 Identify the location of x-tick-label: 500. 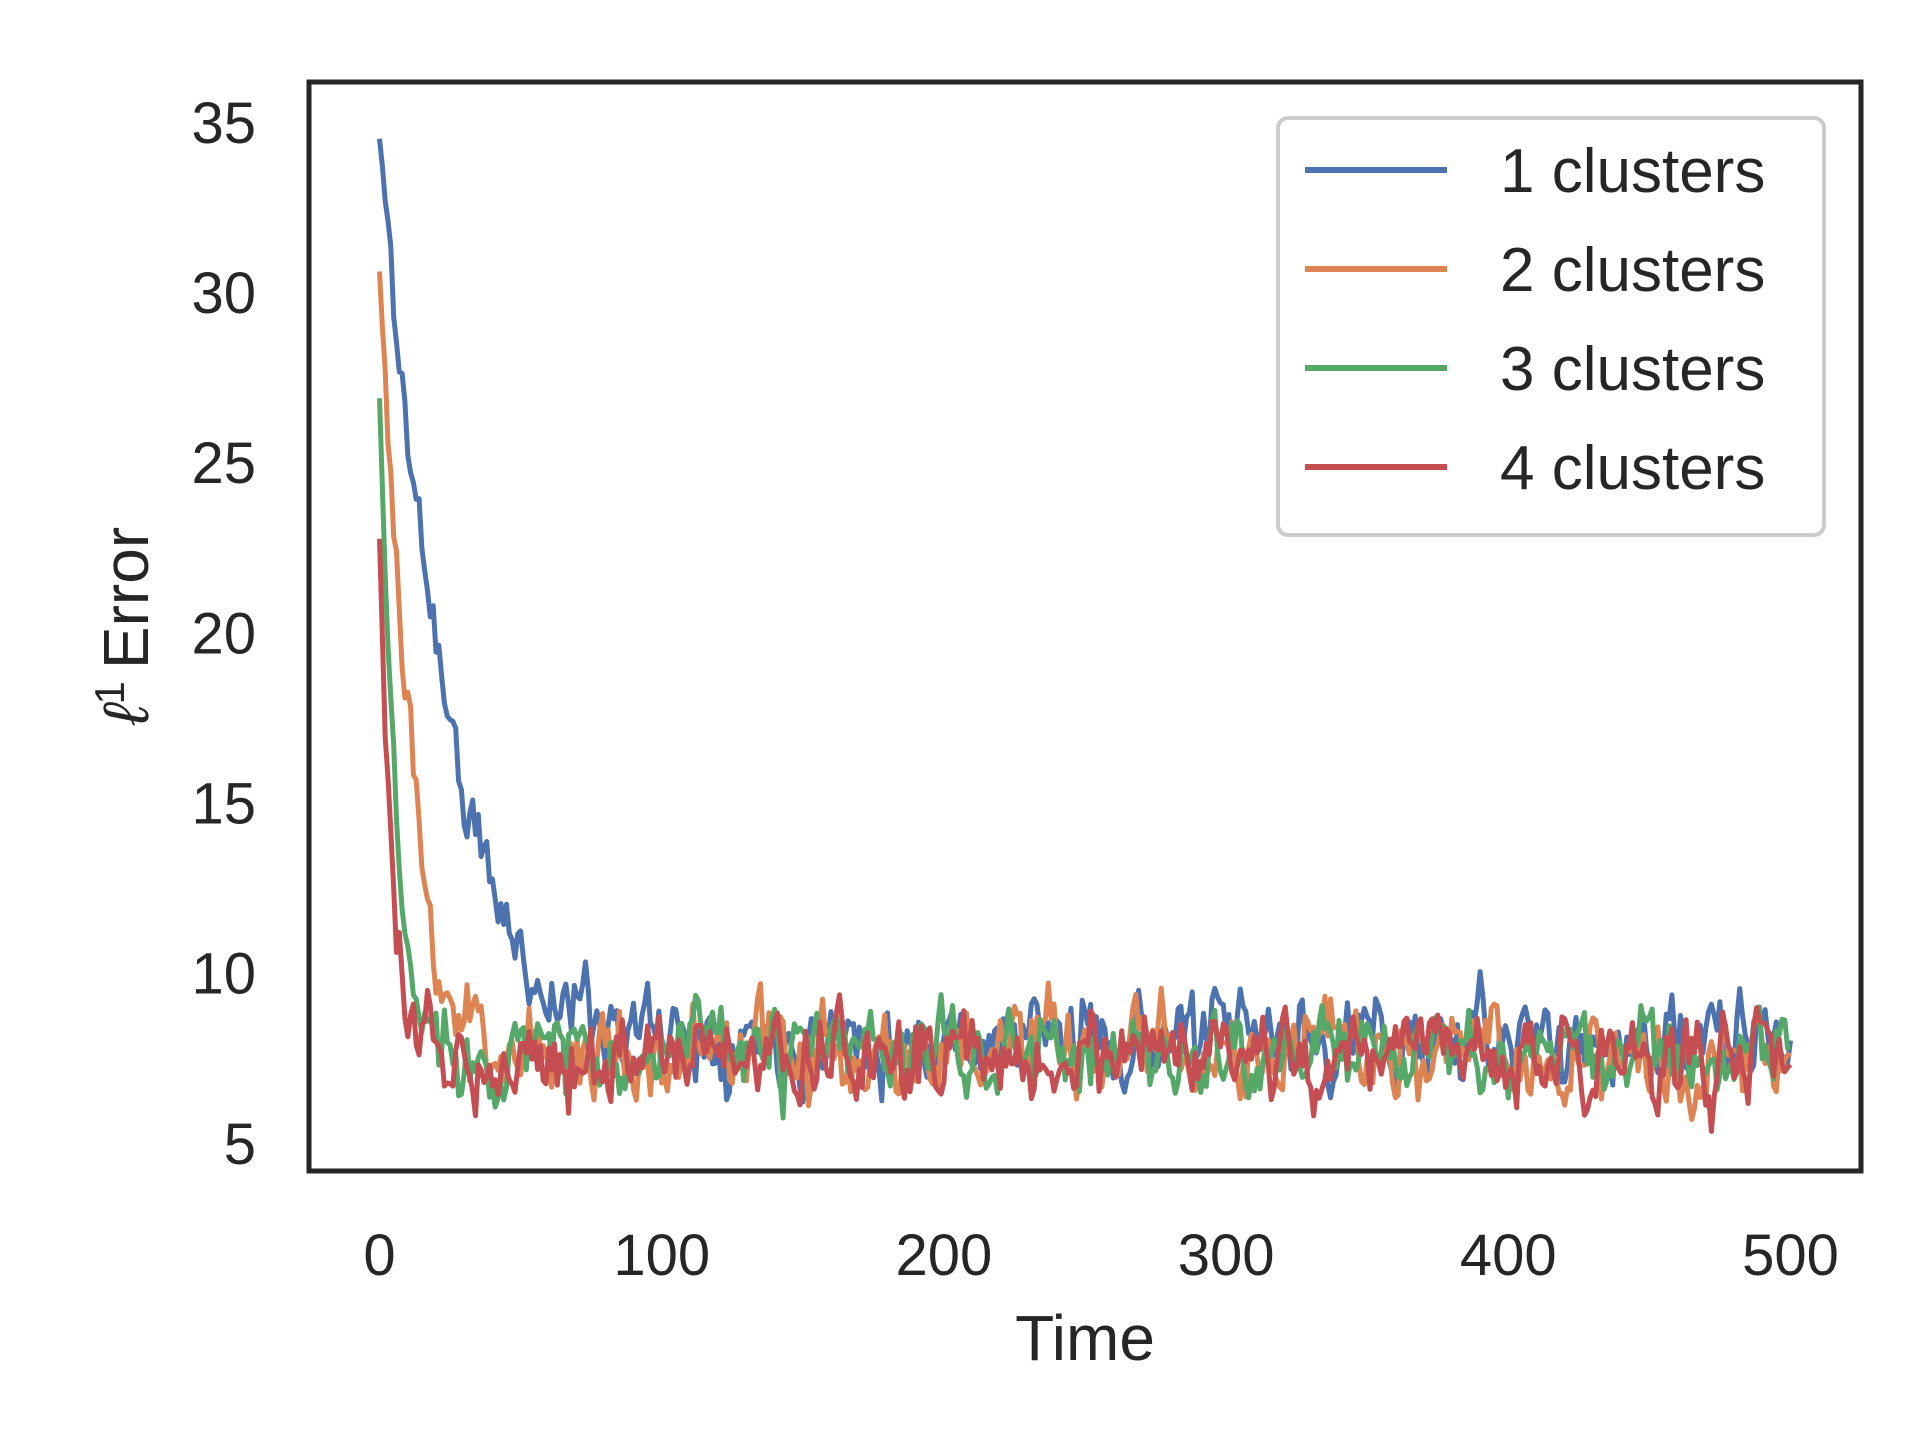
(1790, 1255).